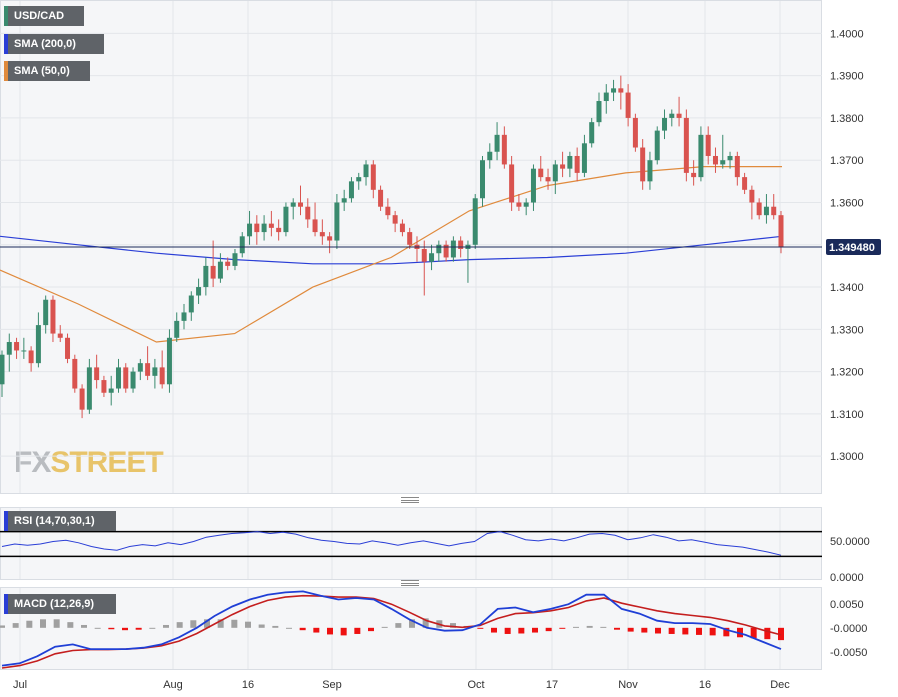 The height and width of the screenshot is (697, 898). Describe the element at coordinates (410, 583) in the screenshot. I see `macd-resize-handle` at that location.